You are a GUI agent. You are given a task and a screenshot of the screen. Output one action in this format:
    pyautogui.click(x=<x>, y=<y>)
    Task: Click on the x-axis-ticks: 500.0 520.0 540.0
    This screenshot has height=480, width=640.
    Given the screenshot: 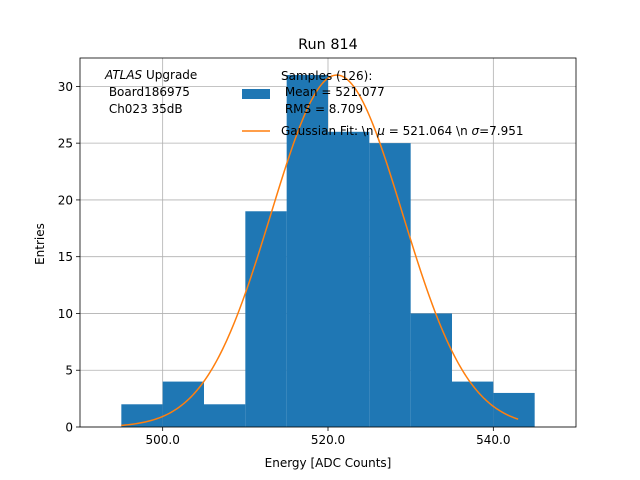 What is the action you would take?
    pyautogui.click(x=328, y=437)
    